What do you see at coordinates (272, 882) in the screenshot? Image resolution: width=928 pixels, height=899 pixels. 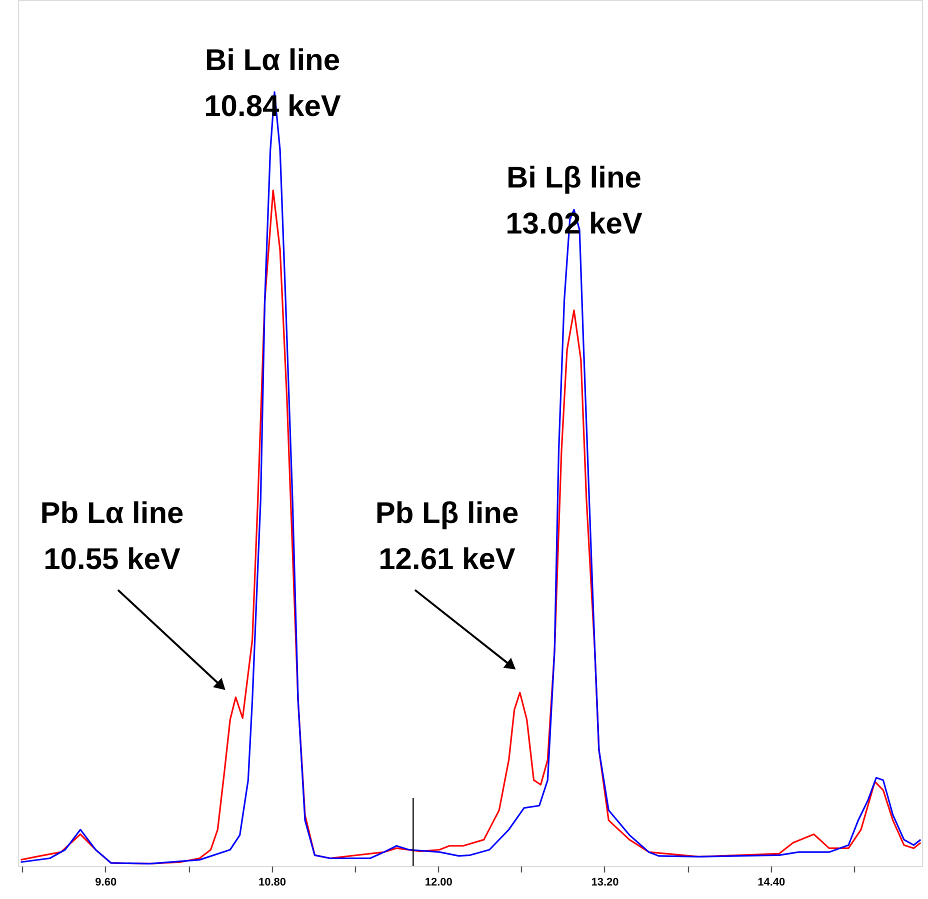 I see `x-tick-label: 10.80` at bounding box center [272, 882].